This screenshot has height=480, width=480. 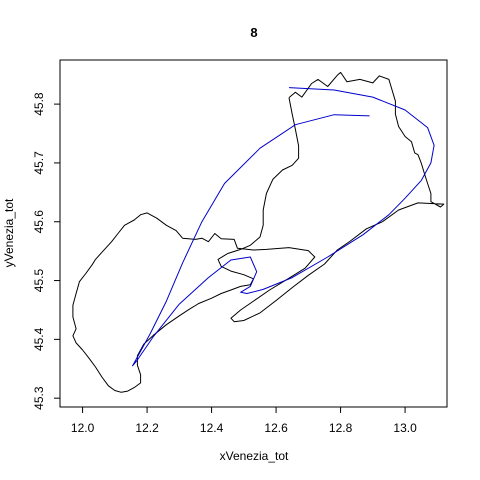 What do you see at coordinates (39, 163) in the screenshot?
I see `y-tick-label: 45.7` at bounding box center [39, 163].